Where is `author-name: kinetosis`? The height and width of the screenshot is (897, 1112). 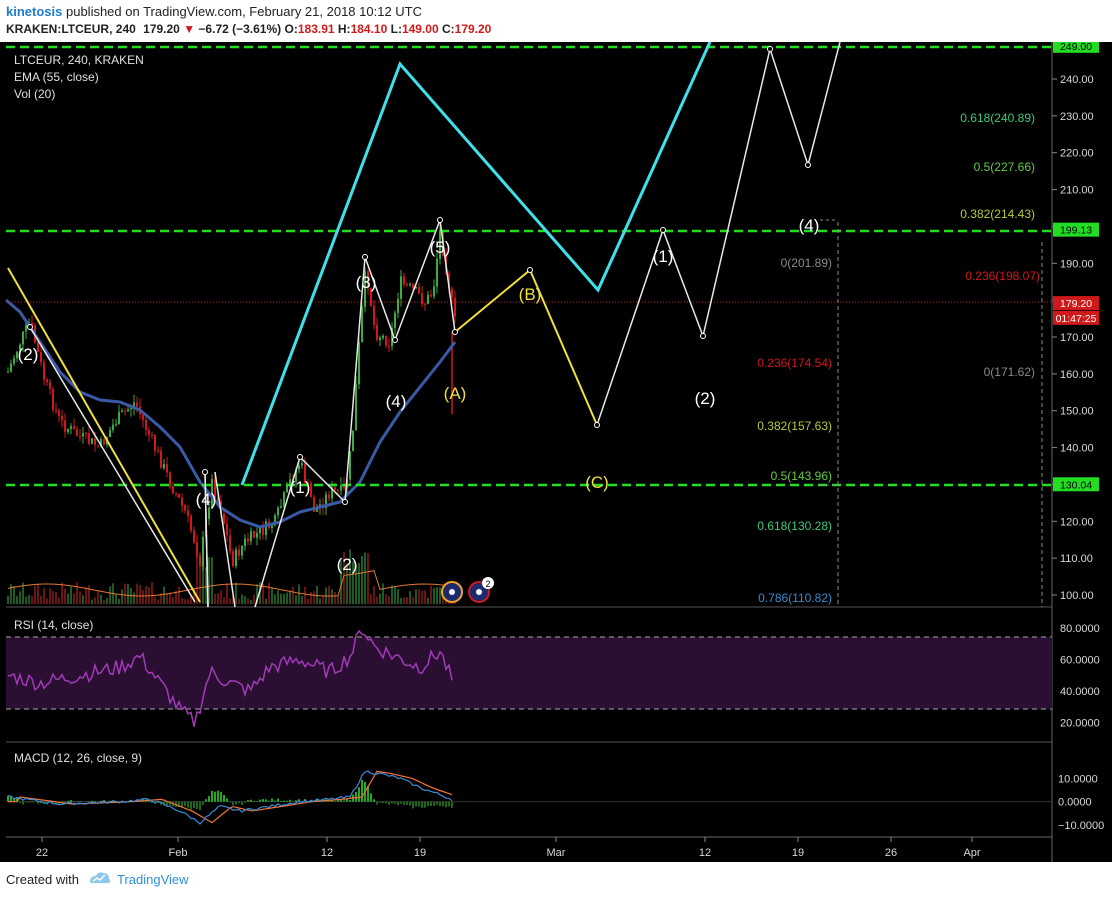 author-name: kinetosis is located at coordinates (34, 11).